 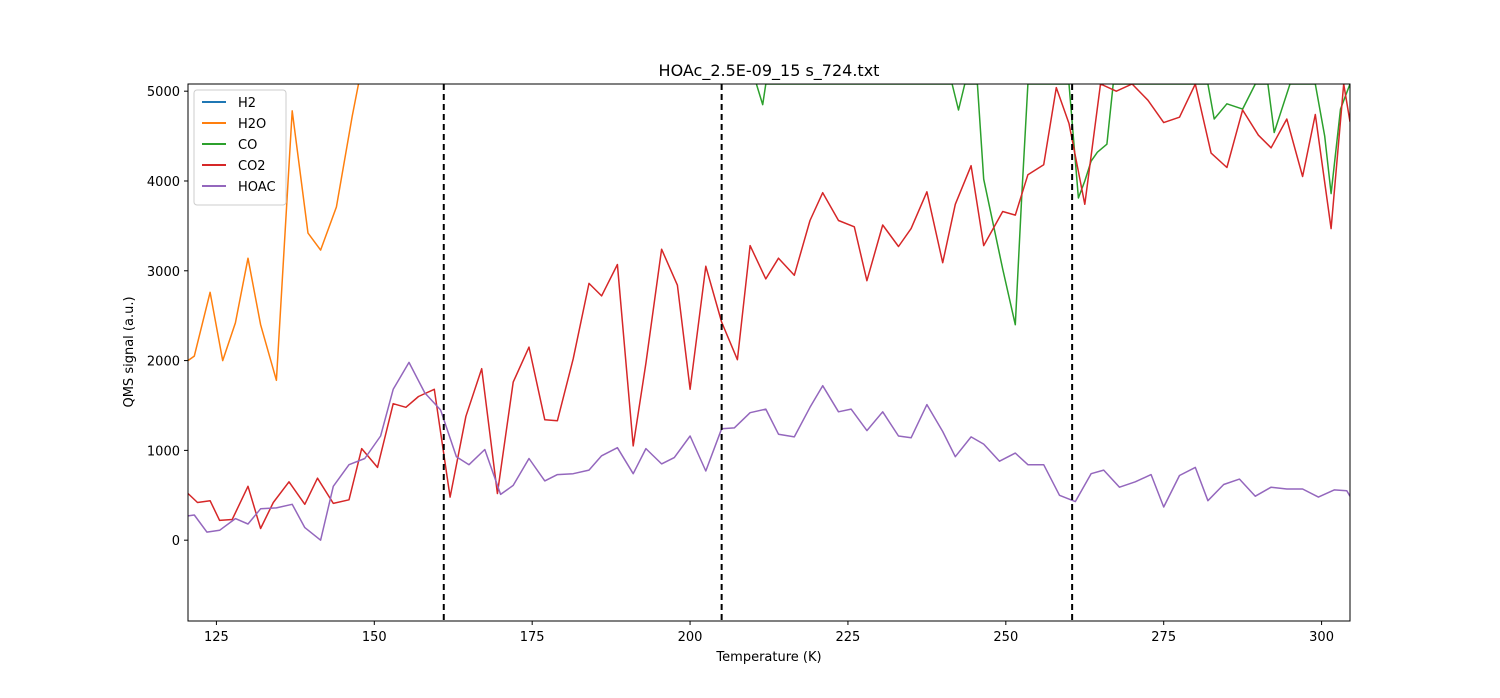 What do you see at coordinates (257, 187) in the screenshot?
I see `legend-label-hoac: HOAC` at bounding box center [257, 187].